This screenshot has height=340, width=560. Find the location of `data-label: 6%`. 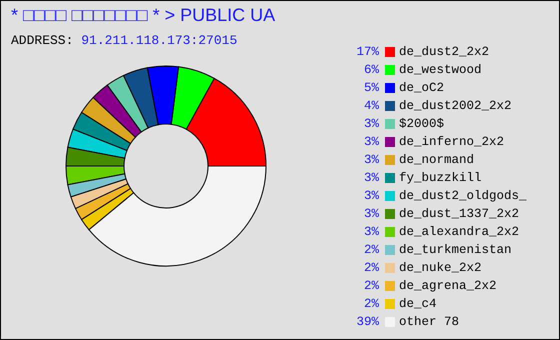

data-label: 6% is located at coordinates (371, 70).